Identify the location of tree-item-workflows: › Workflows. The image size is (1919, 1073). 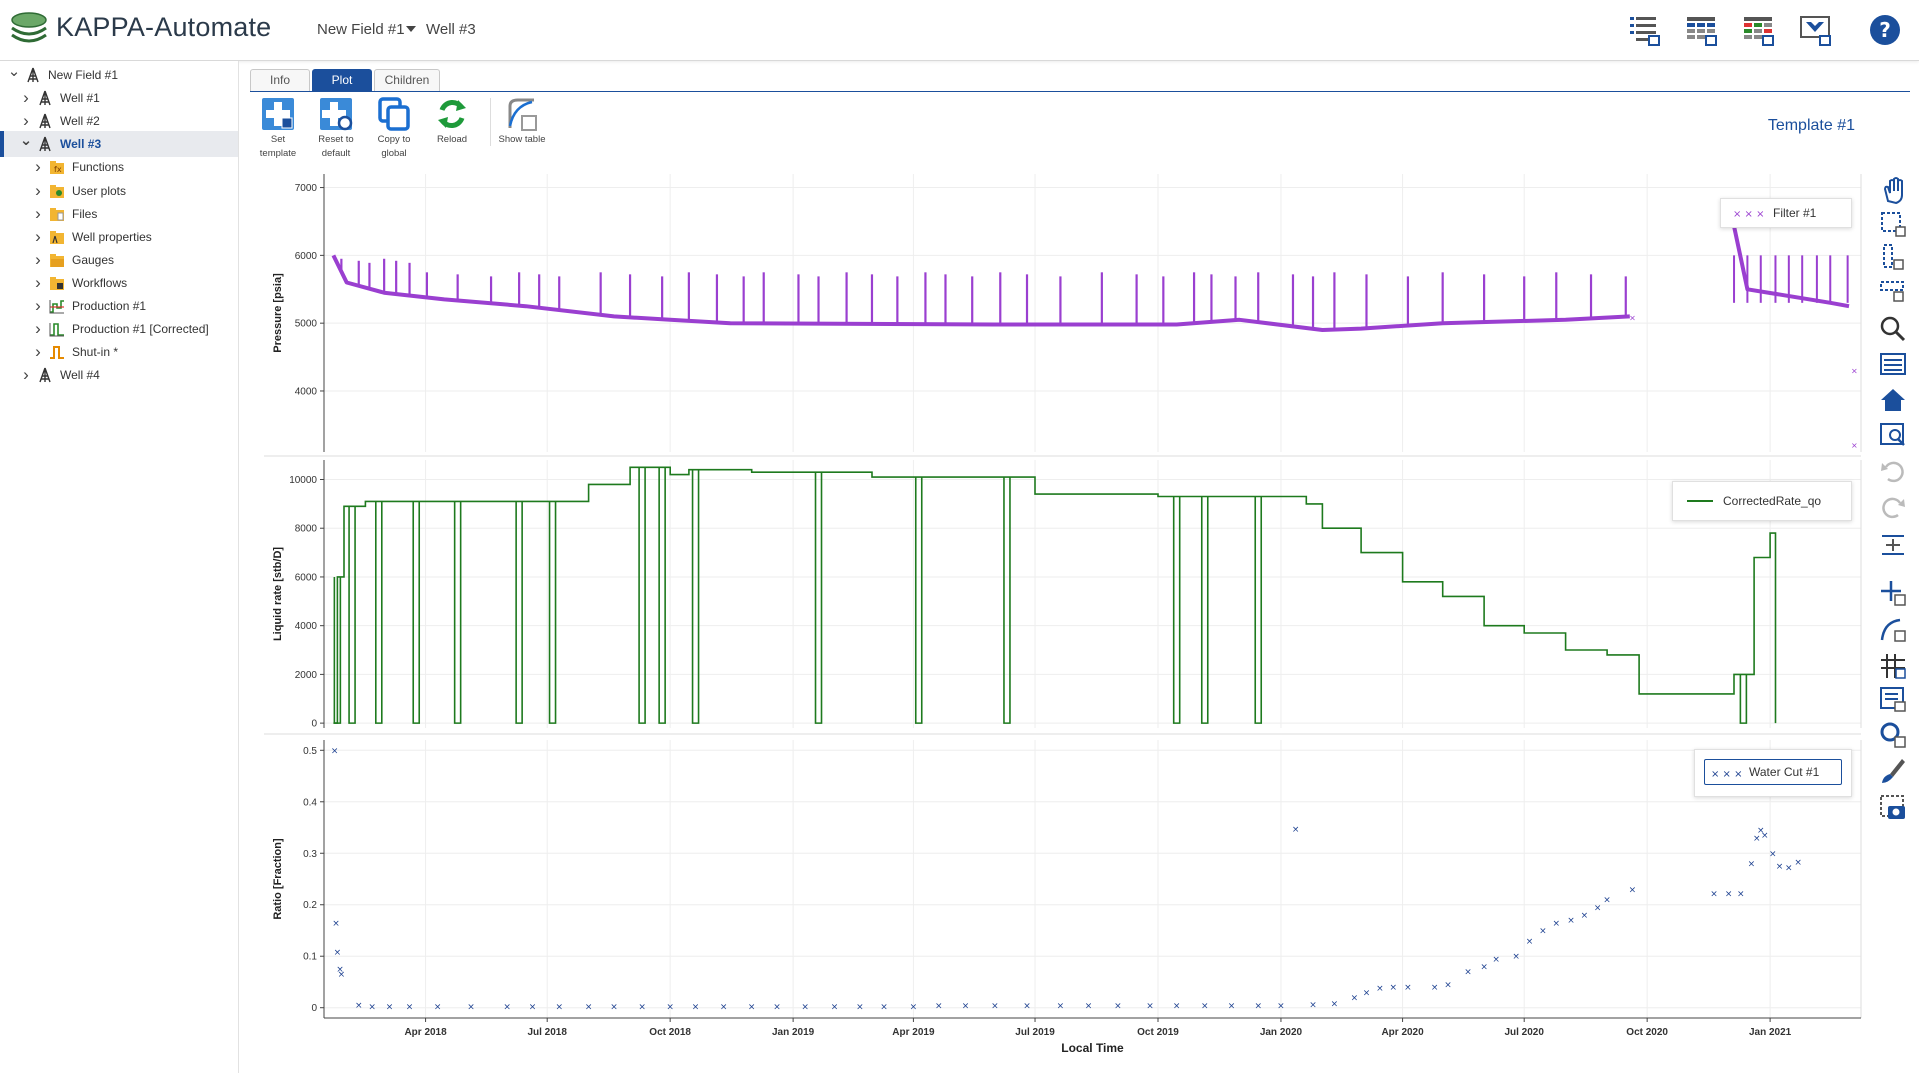
(119, 283).